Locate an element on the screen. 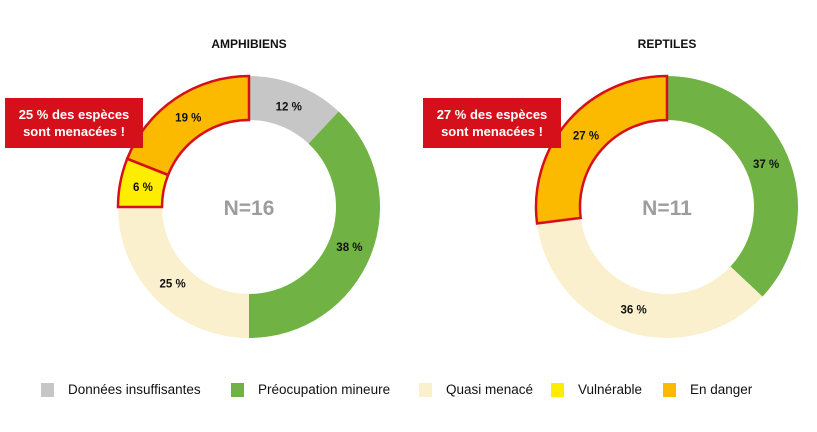 This screenshot has width=817, height=432. legend-item-en-danger: En danger is located at coordinates (707, 389).